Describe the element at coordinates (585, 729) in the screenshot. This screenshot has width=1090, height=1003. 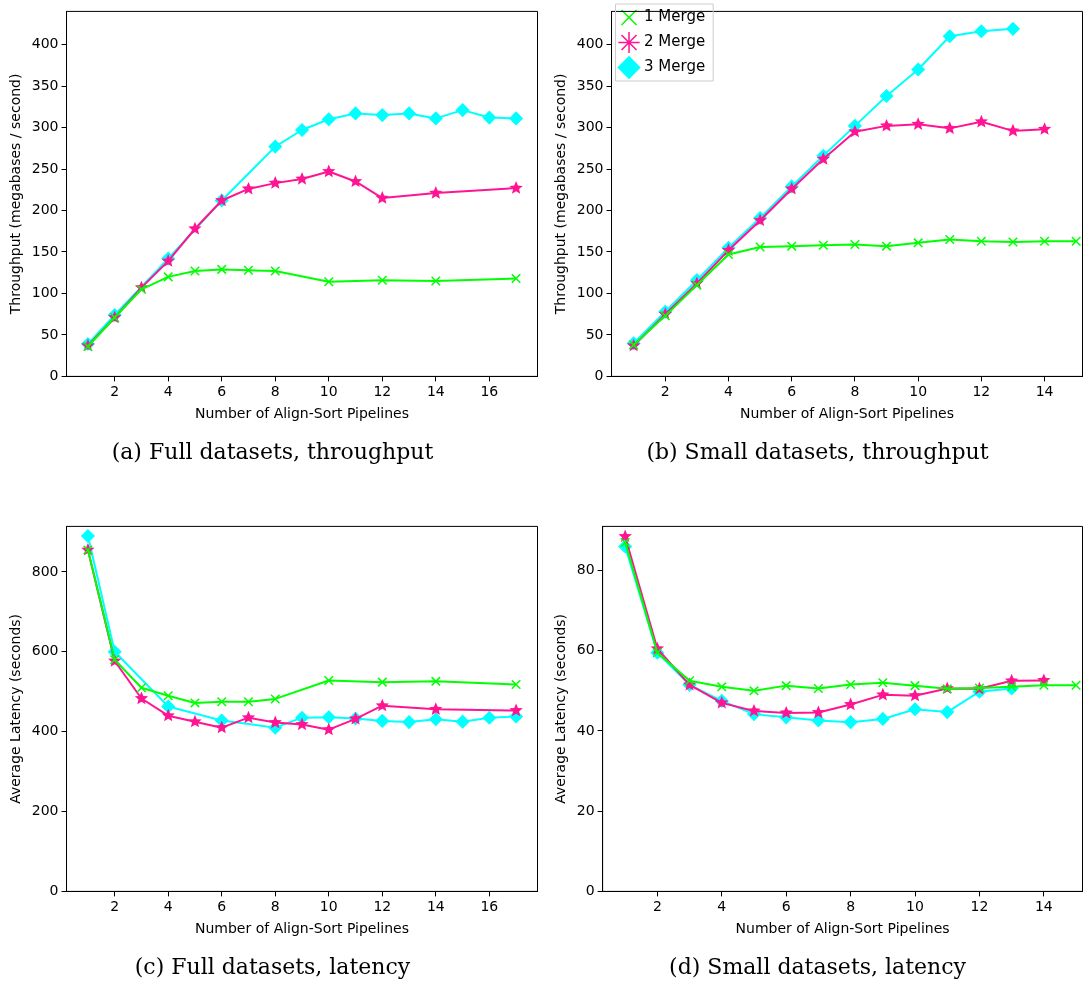
I see `y-tick-label: 40` at that location.